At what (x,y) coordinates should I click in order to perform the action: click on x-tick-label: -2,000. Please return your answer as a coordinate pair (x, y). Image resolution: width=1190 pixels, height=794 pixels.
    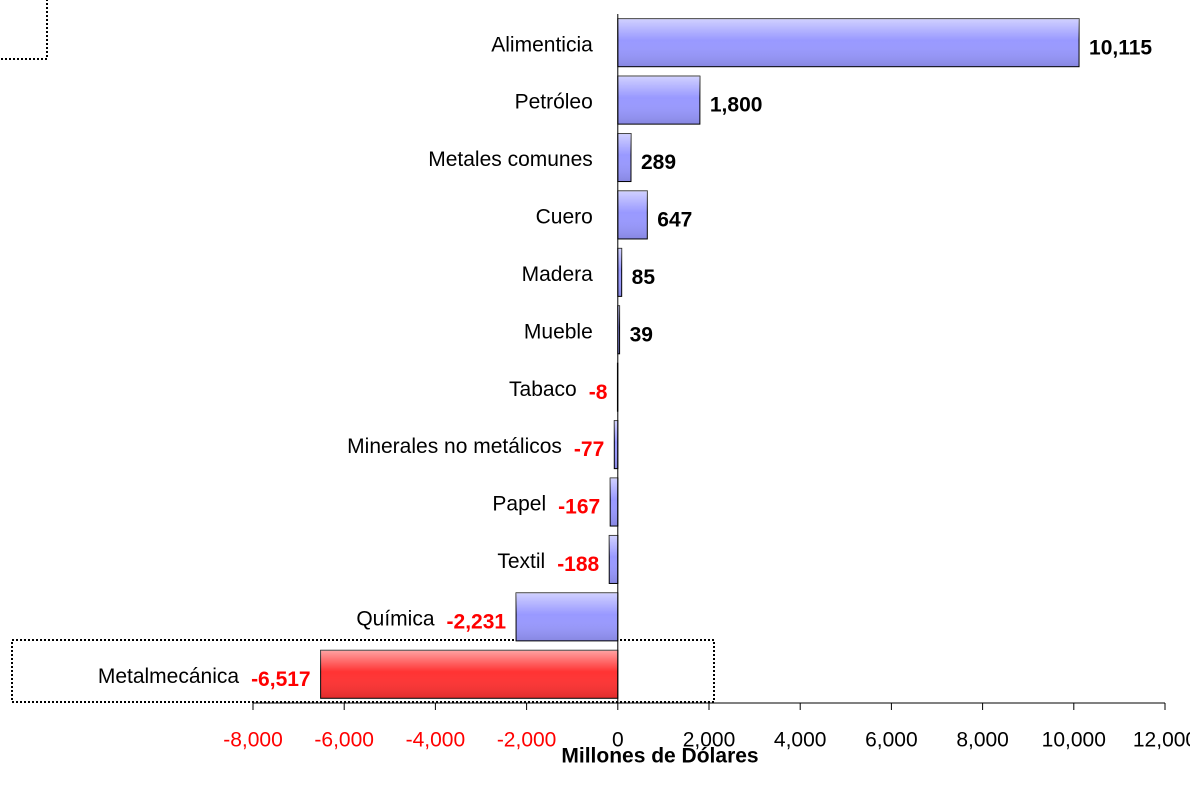
    Looking at the image, I should click on (527, 740).